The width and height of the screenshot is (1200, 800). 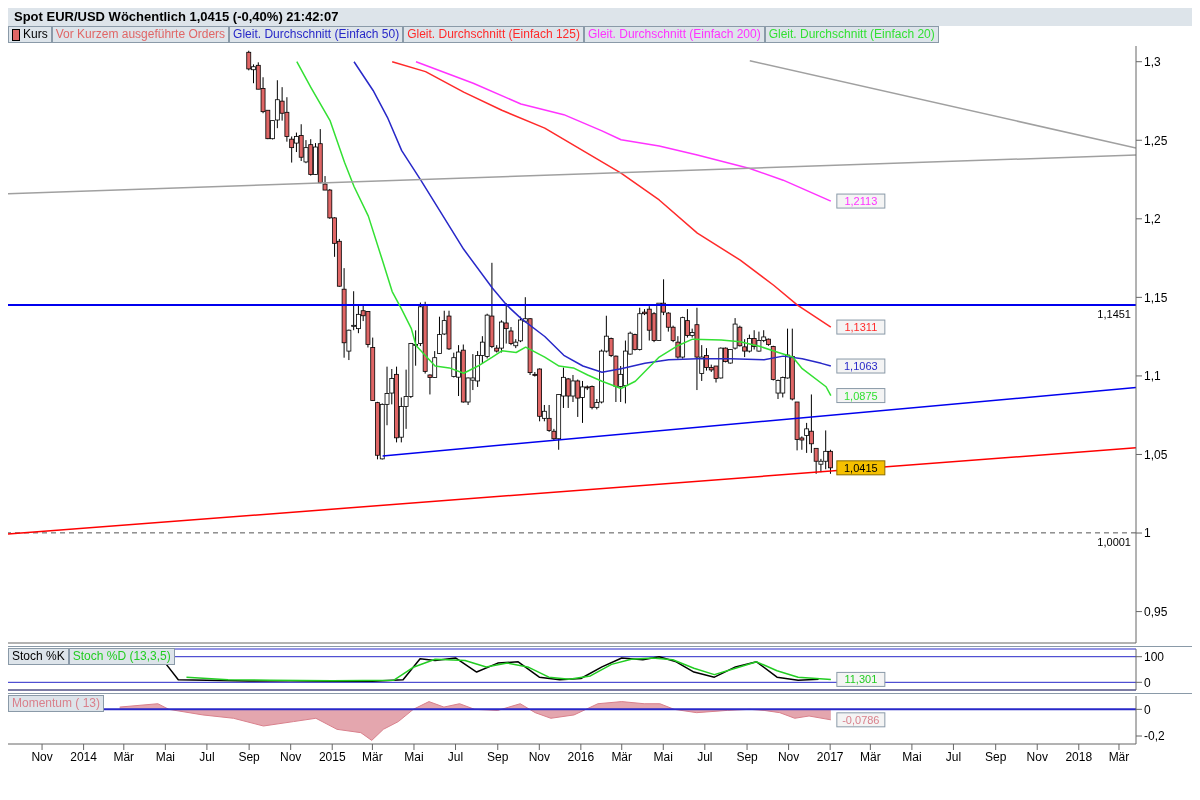 What do you see at coordinates (861, 201) in the screenshot?
I see `annotation: 1,2113` at bounding box center [861, 201].